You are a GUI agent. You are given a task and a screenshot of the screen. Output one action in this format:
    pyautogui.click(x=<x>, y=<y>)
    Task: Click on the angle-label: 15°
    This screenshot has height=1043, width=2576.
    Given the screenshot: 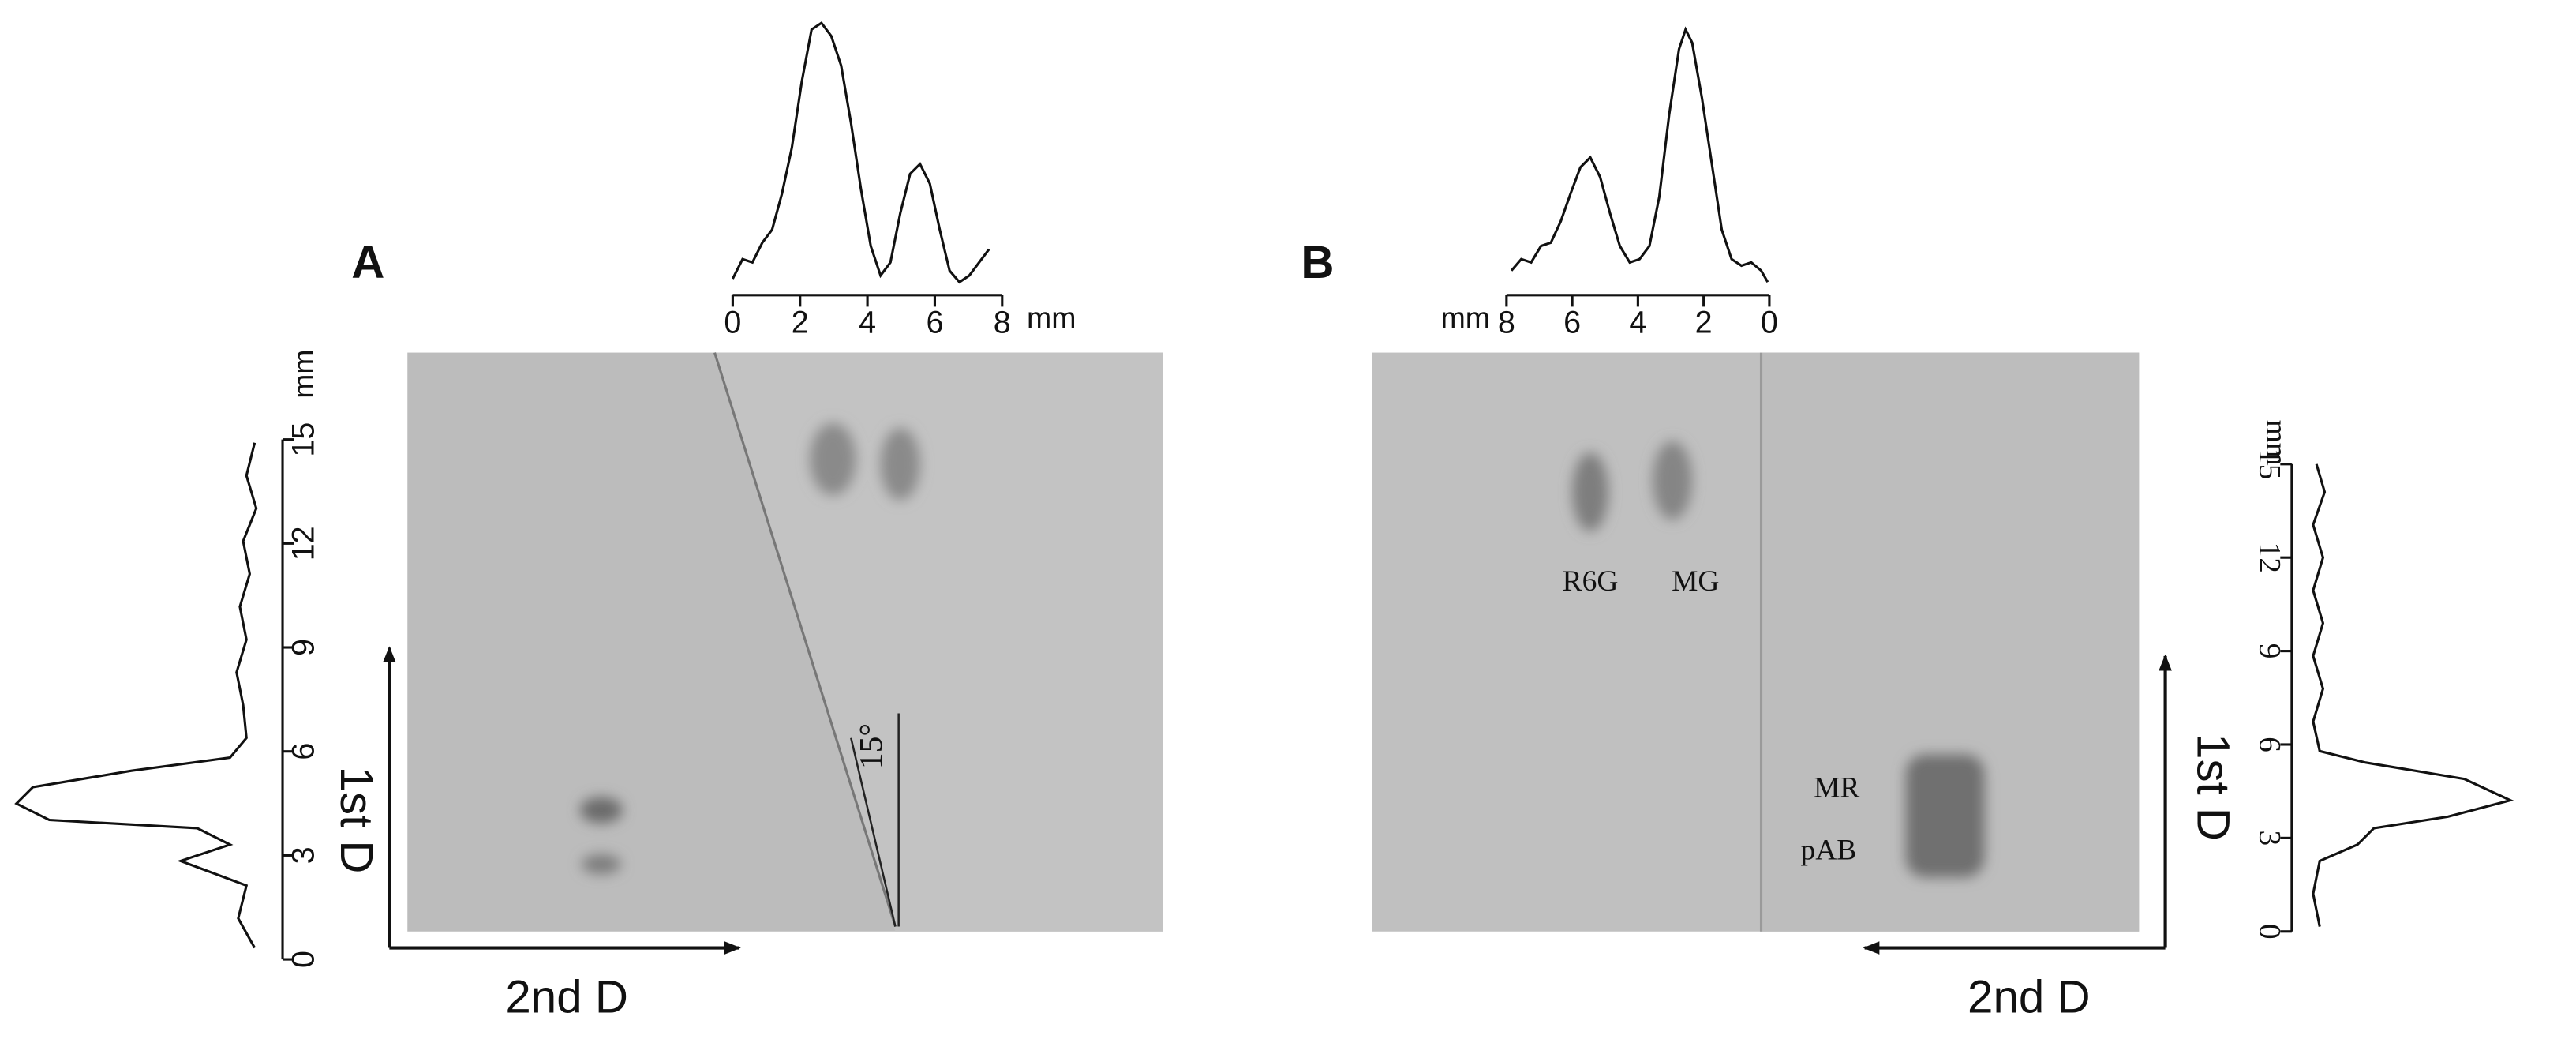 What is the action you would take?
    pyautogui.click(x=870, y=746)
    